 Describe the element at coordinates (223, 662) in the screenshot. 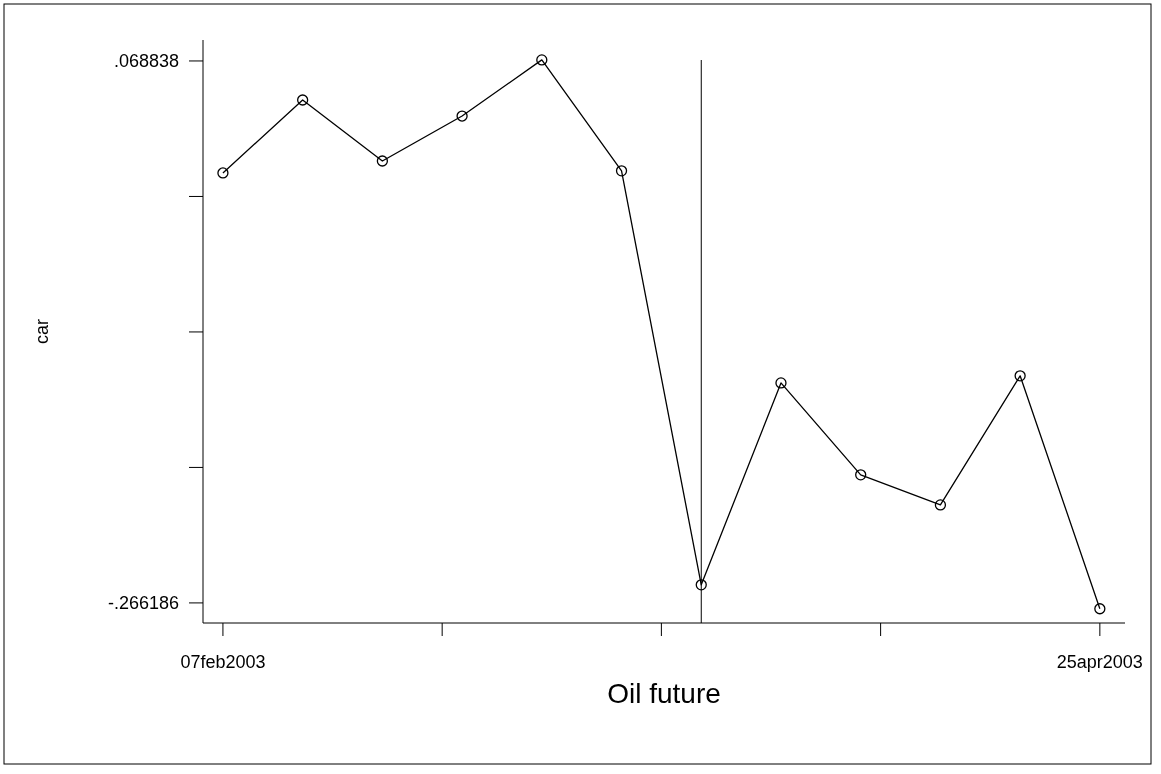

I see `x-tick-label: 07feb2003` at that location.